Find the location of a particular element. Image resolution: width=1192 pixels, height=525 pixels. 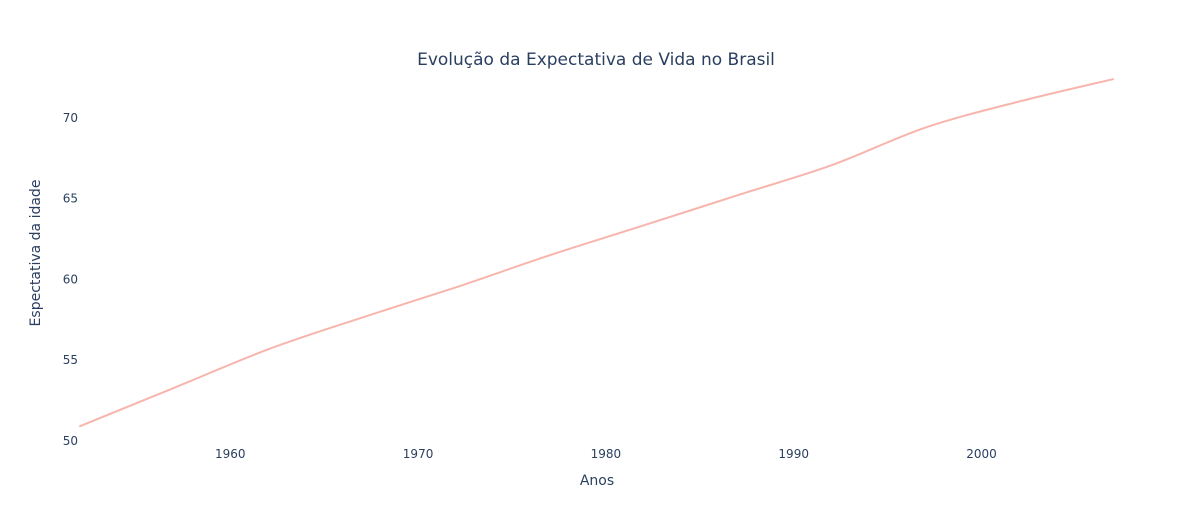

x-axis-ticks: 1960 1970 1980 1990 2000 is located at coordinates (606, 454).